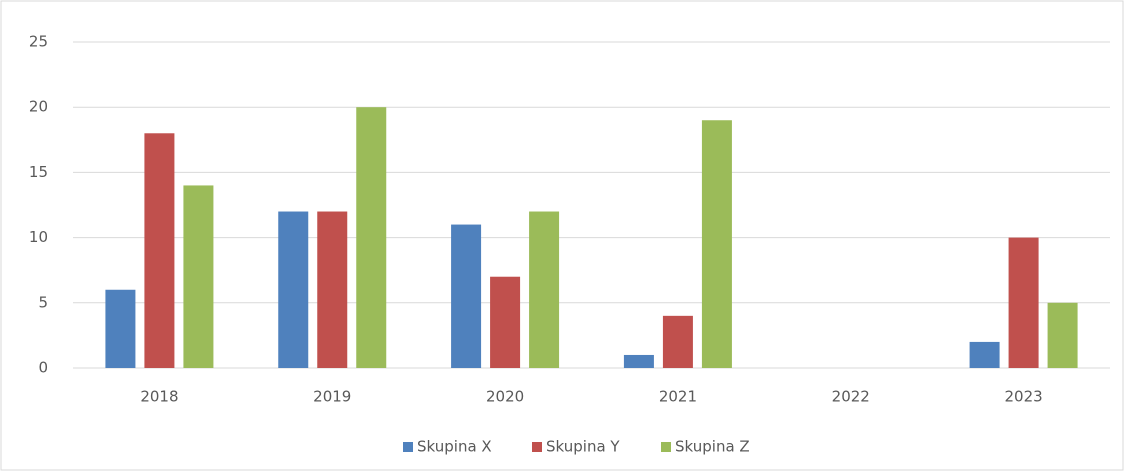 The height and width of the screenshot is (476, 1125). Describe the element at coordinates (332, 397) in the screenshot. I see `x-tick-label: 2019` at that location.